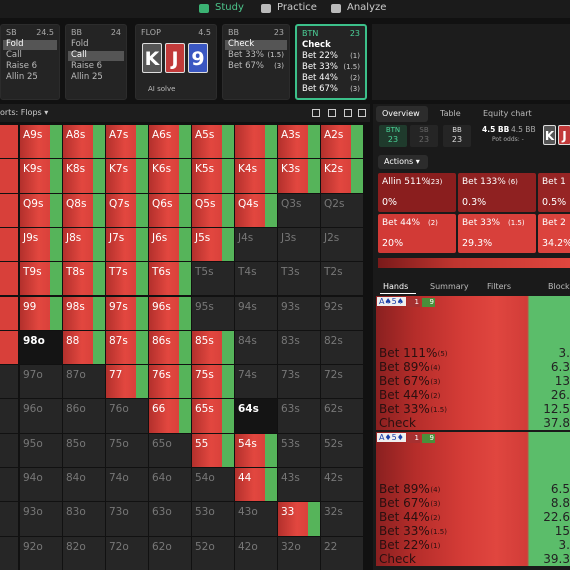 This screenshot has width=570, height=570. Describe the element at coordinates (299, 210) in the screenshot. I see `hand-cell: Q3s` at that location.